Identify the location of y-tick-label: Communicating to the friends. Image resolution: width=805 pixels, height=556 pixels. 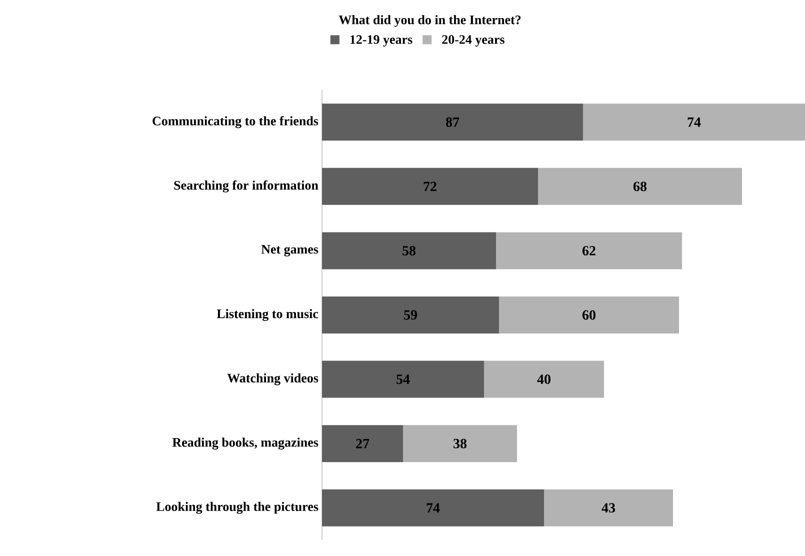
(235, 122).